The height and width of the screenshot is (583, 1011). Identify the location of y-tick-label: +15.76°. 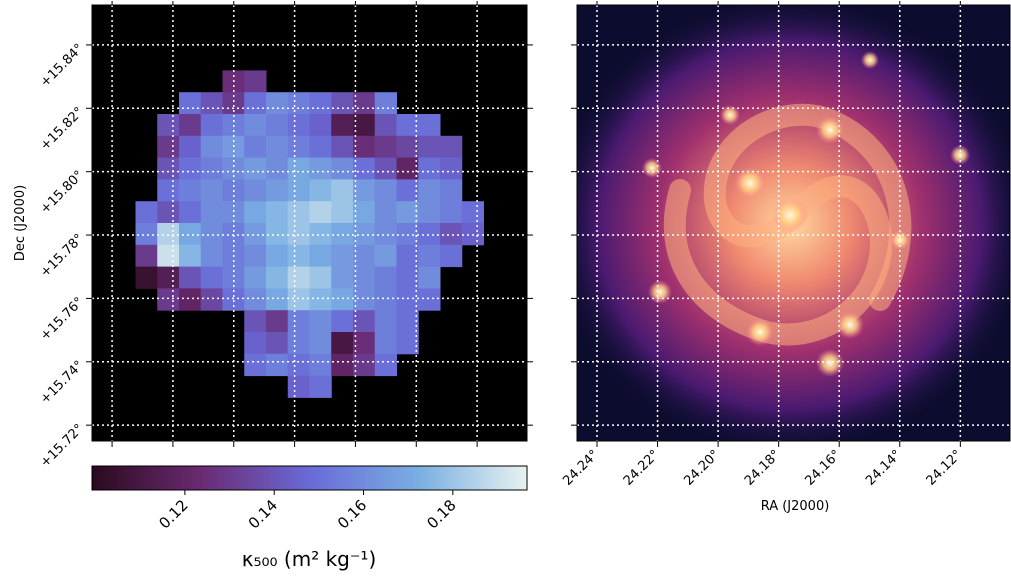
(62, 319).